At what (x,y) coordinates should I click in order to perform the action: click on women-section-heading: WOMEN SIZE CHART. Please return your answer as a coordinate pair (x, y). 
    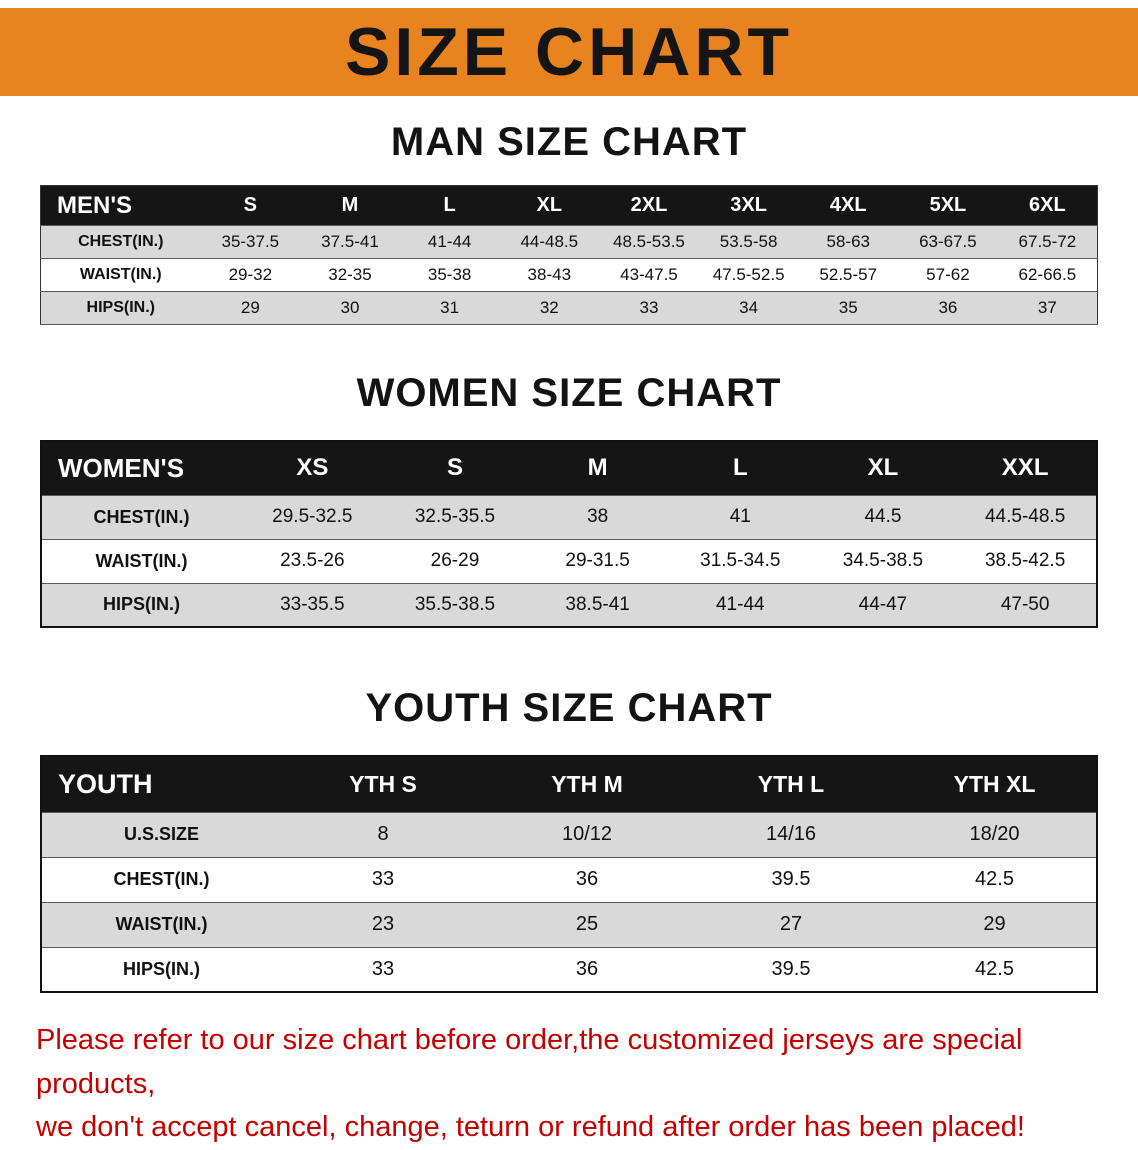
    Looking at the image, I should click on (569, 393).